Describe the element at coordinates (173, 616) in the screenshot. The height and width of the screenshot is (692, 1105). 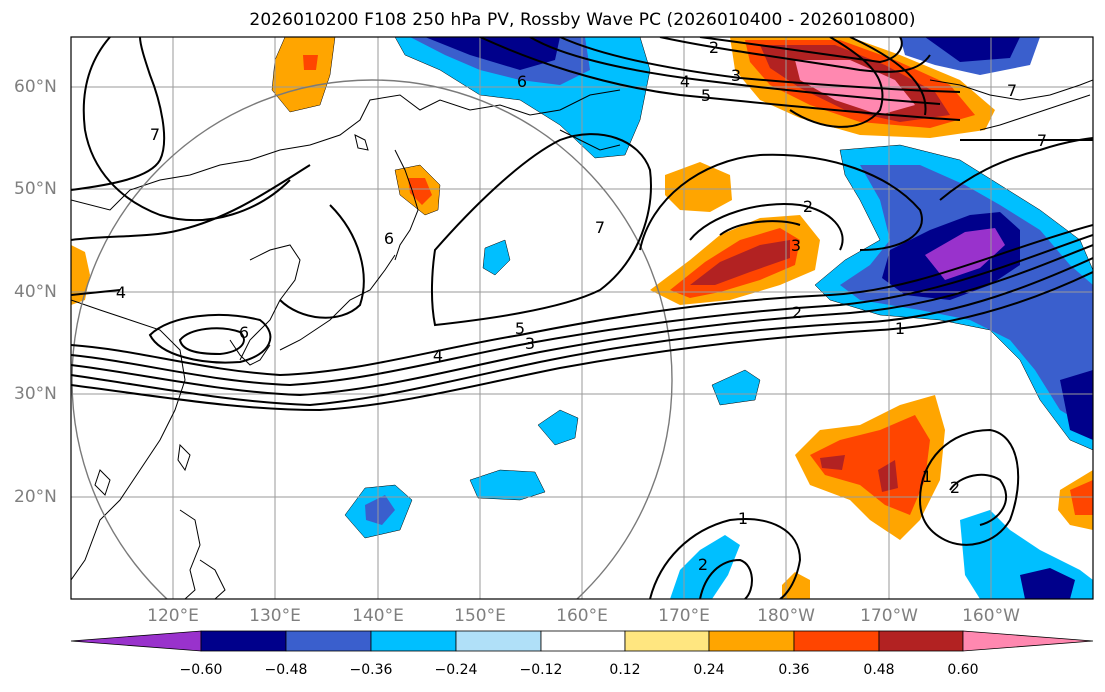
I see `lon-label: 120°E` at that location.